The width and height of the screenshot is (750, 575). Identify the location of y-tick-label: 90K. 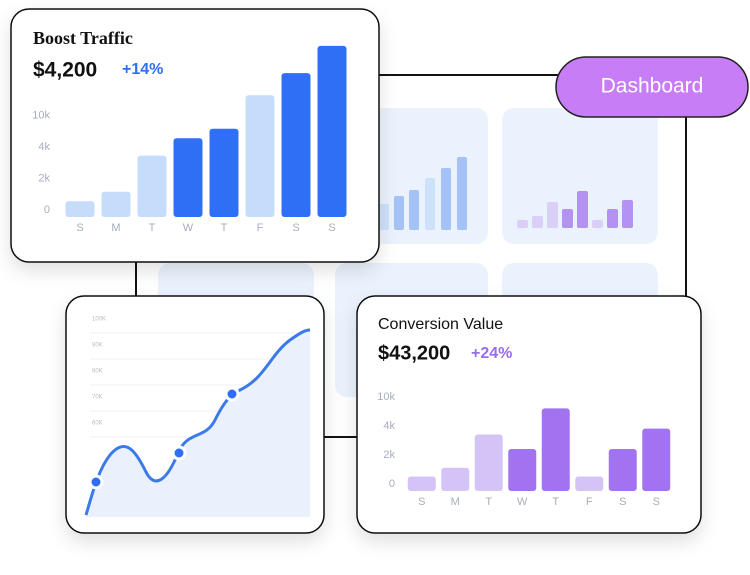
(97, 346).